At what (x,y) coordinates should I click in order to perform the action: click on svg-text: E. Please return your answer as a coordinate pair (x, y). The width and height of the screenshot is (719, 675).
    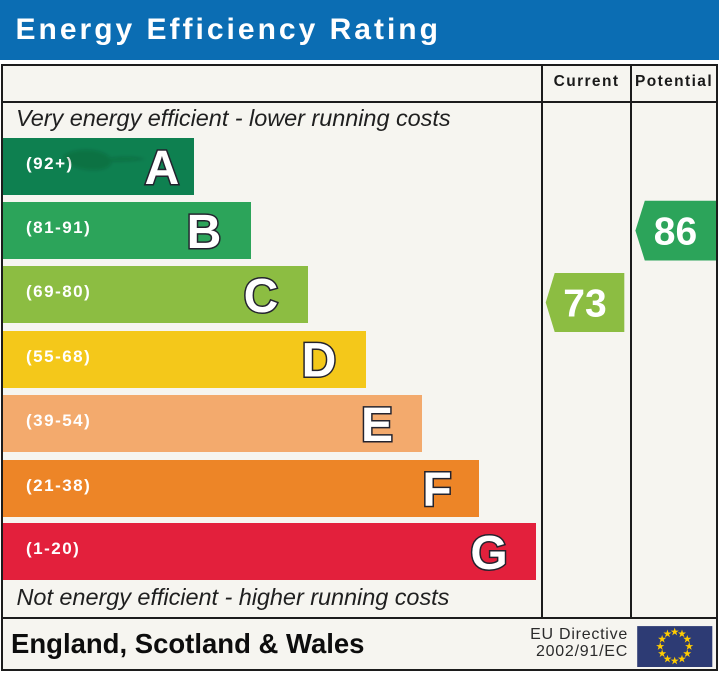
    Looking at the image, I should click on (377, 425).